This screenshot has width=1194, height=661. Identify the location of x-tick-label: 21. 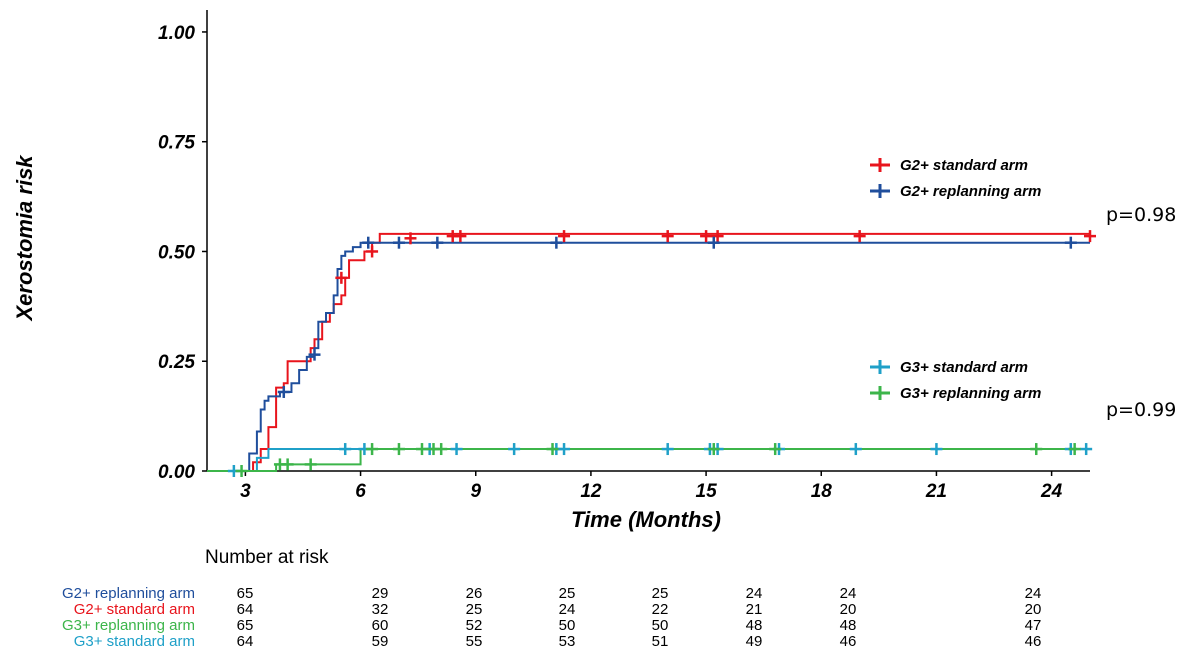
(936, 491).